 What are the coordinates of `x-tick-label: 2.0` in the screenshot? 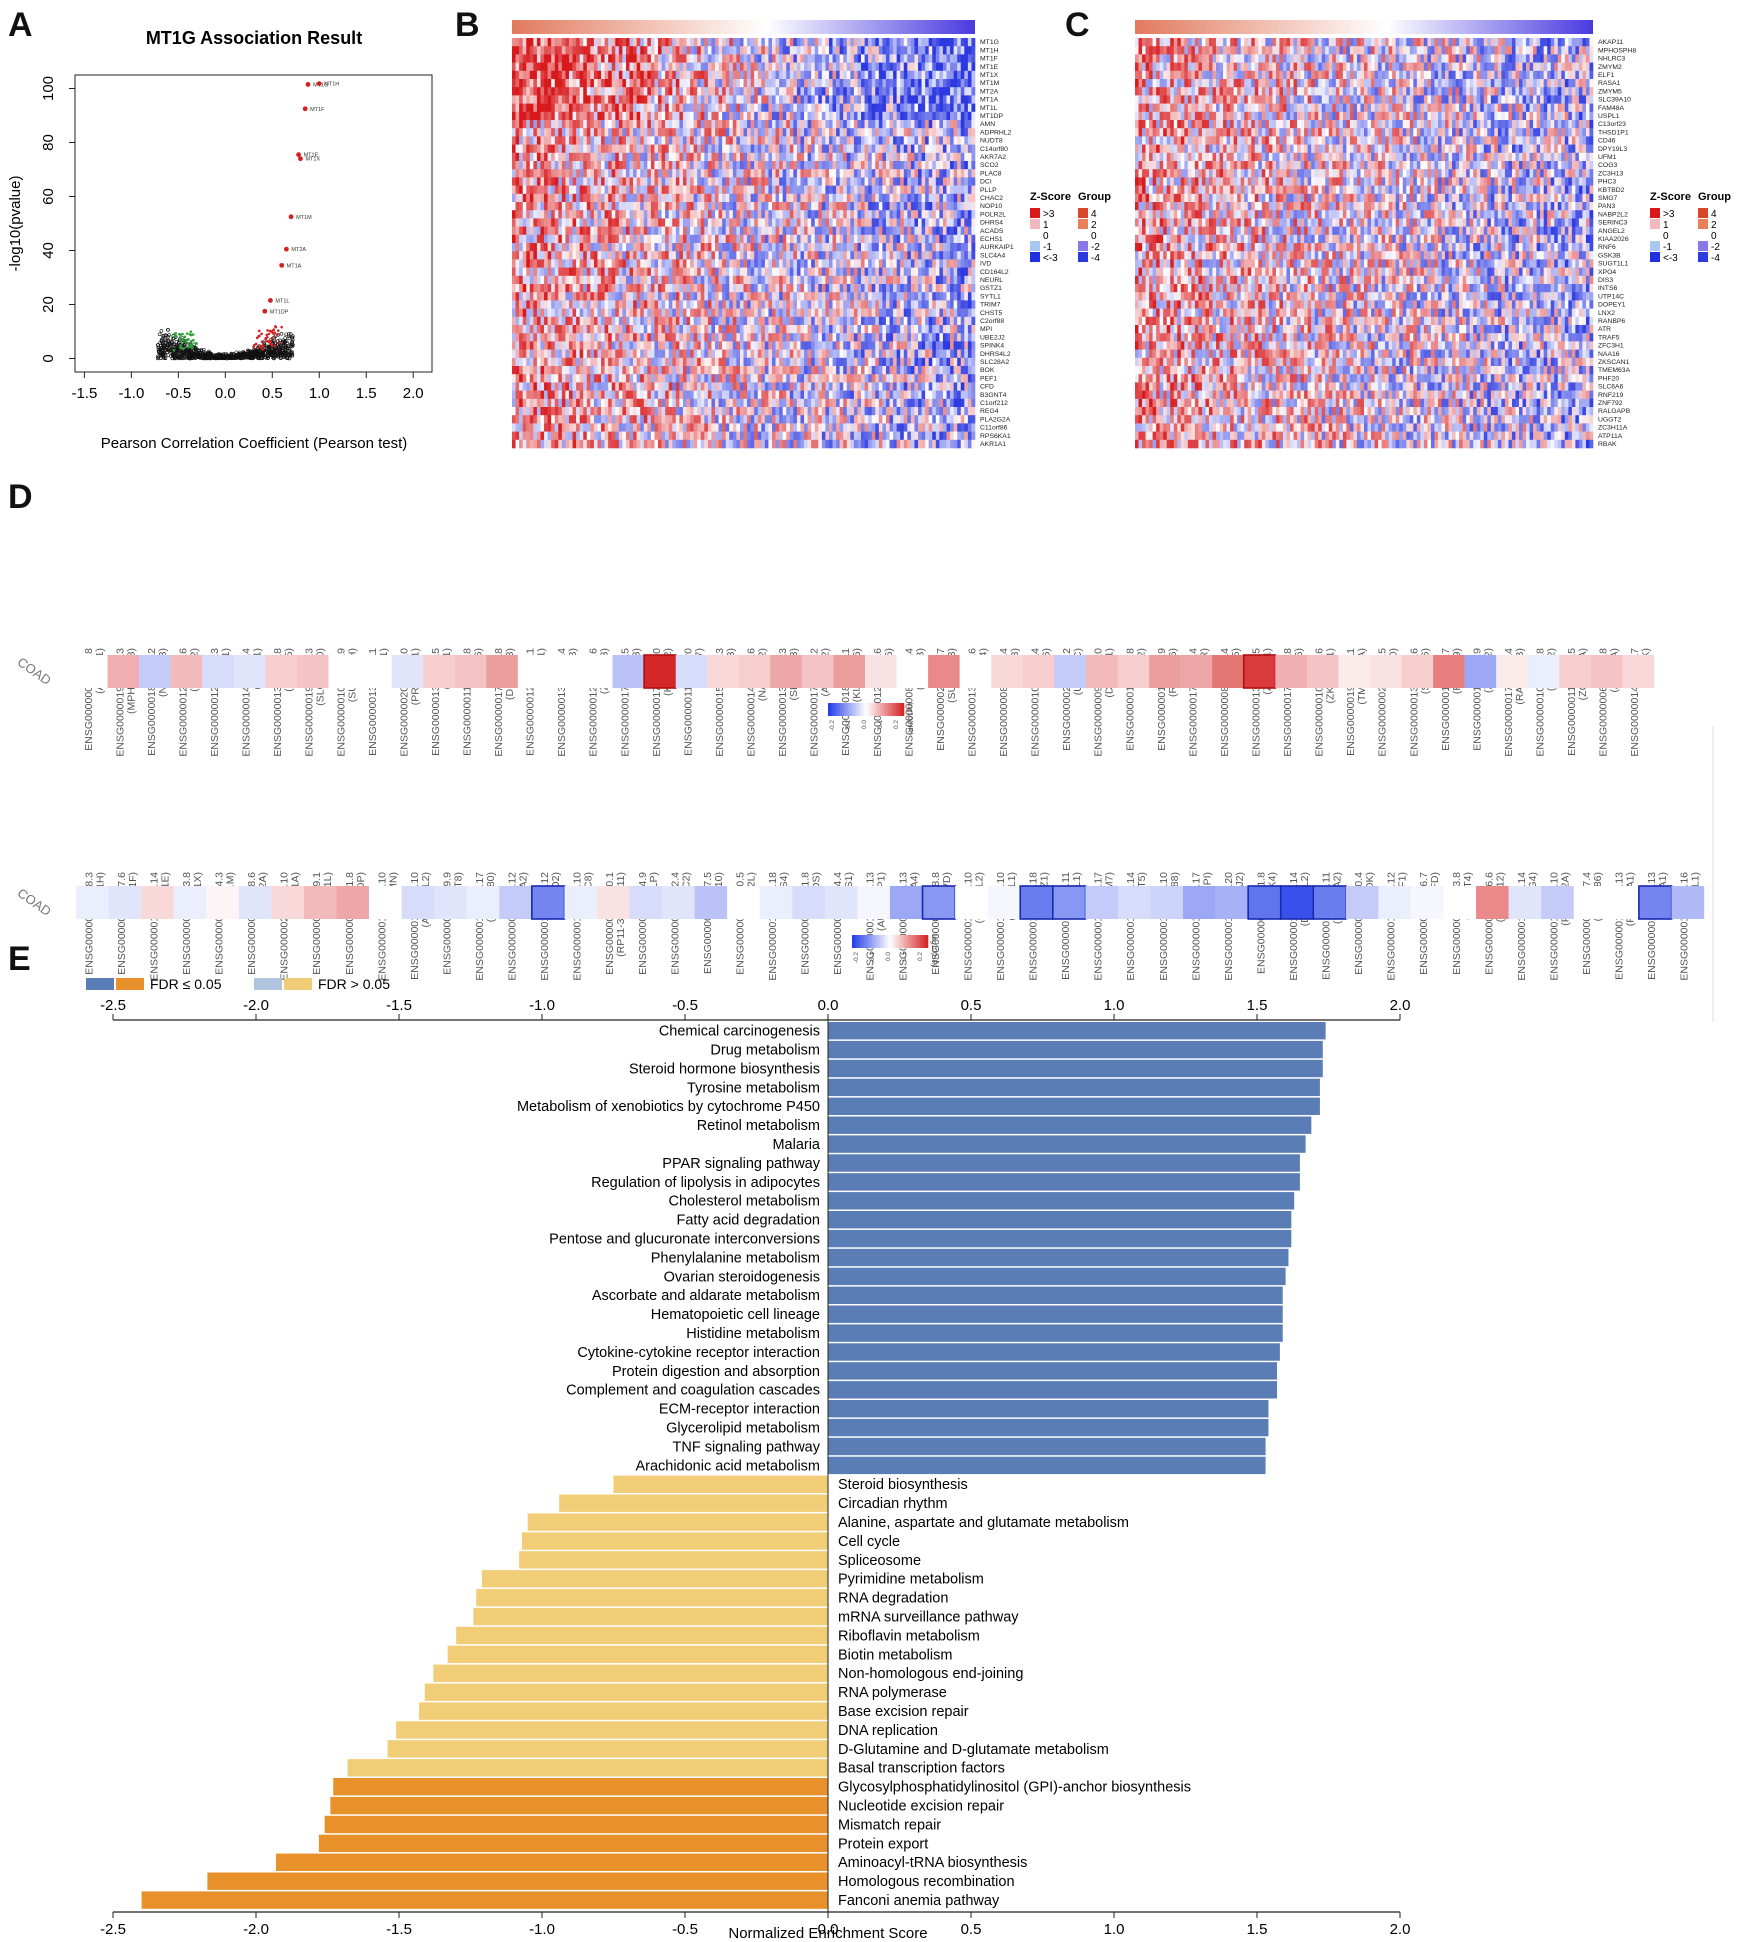 It's located at (413, 393).